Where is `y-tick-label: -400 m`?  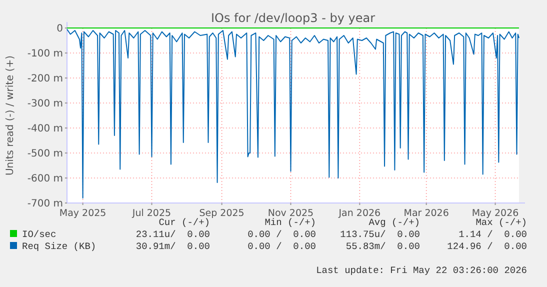 y-tick-label: -400 m is located at coordinates (45, 129).